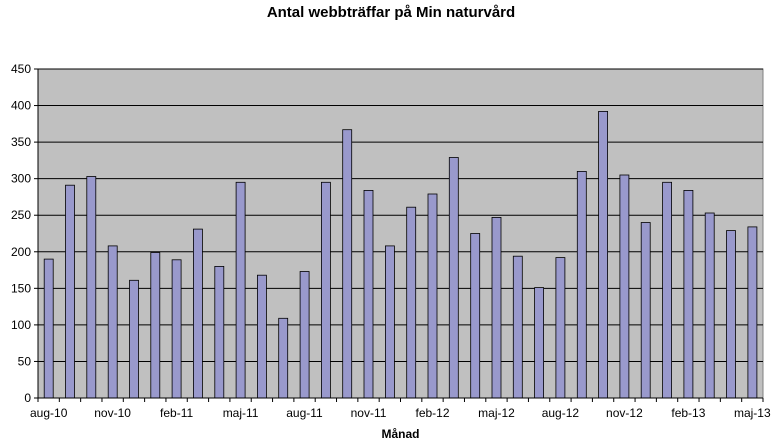 This screenshot has width=782, height=444. What do you see at coordinates (400, 434) in the screenshot?
I see `x-axis-title: Månad` at bounding box center [400, 434].